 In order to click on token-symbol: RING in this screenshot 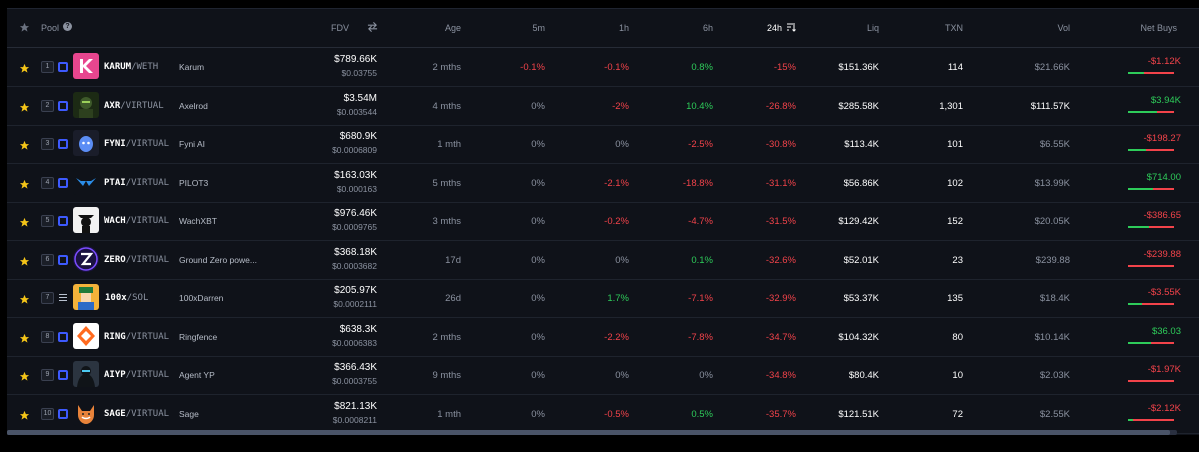, I will do `click(115, 336)`.